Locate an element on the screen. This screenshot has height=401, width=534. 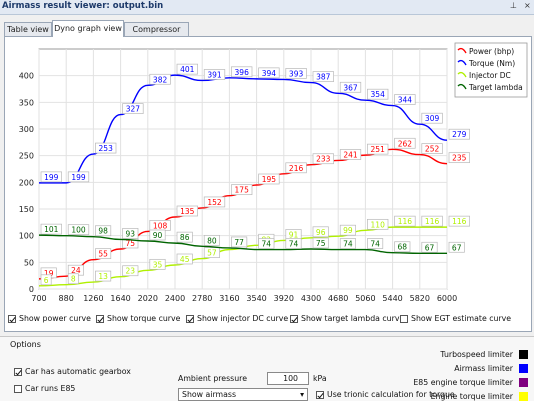
torque-checkbox-label: Show torque curve is located at coordinates (144, 318).